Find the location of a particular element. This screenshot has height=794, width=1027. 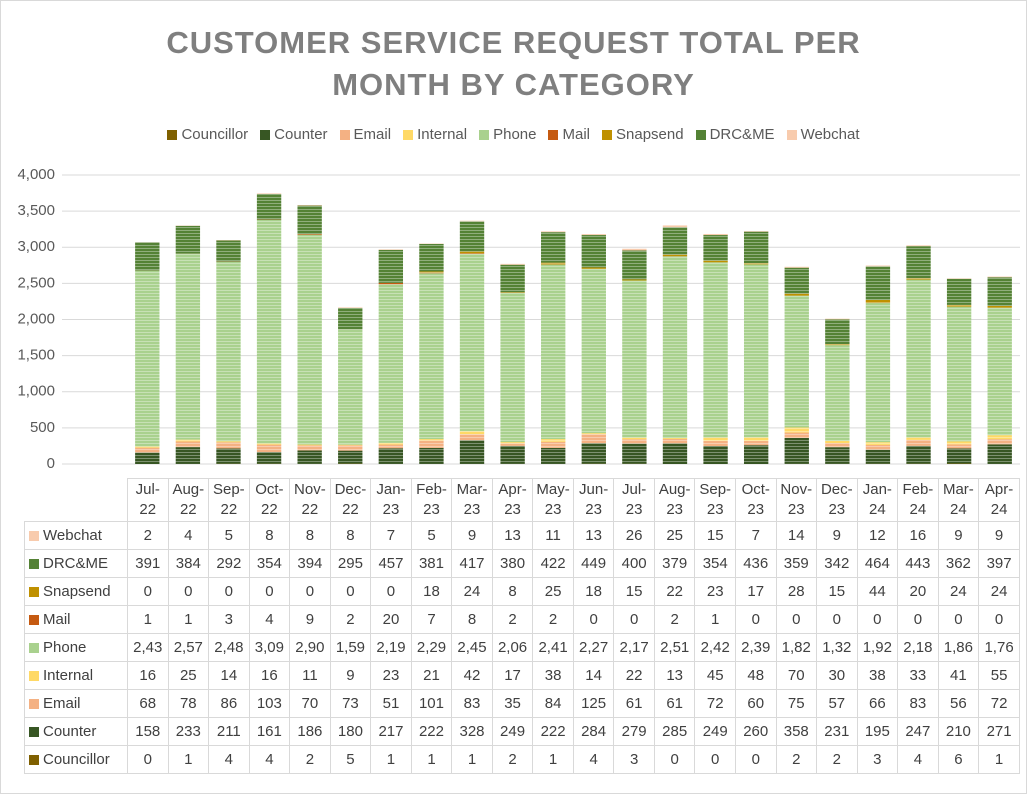

table-cell: 14 is located at coordinates (229, 675).